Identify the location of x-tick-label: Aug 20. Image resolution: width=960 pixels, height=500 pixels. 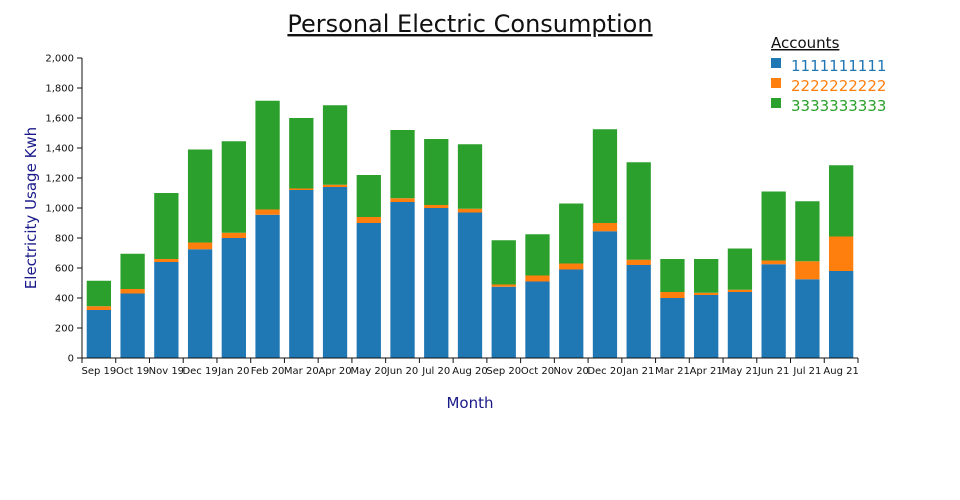
(469, 371).